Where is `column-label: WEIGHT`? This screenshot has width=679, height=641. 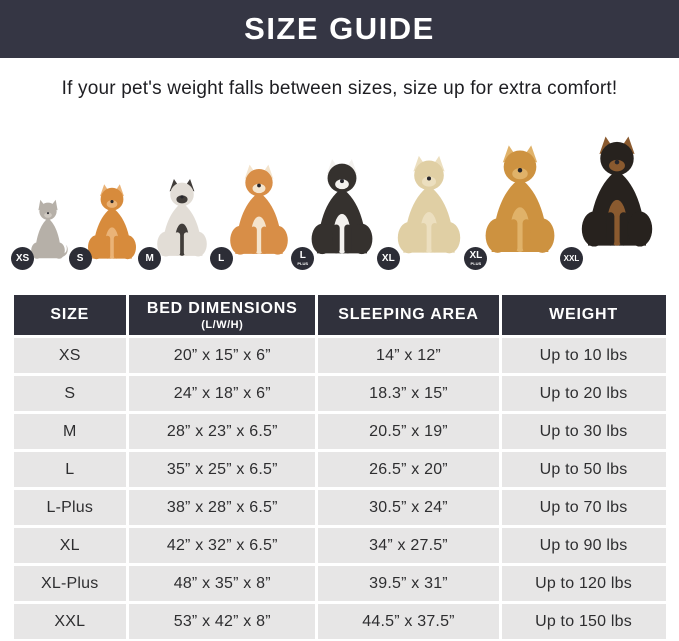
column-label: WEIGHT is located at coordinates (583, 314).